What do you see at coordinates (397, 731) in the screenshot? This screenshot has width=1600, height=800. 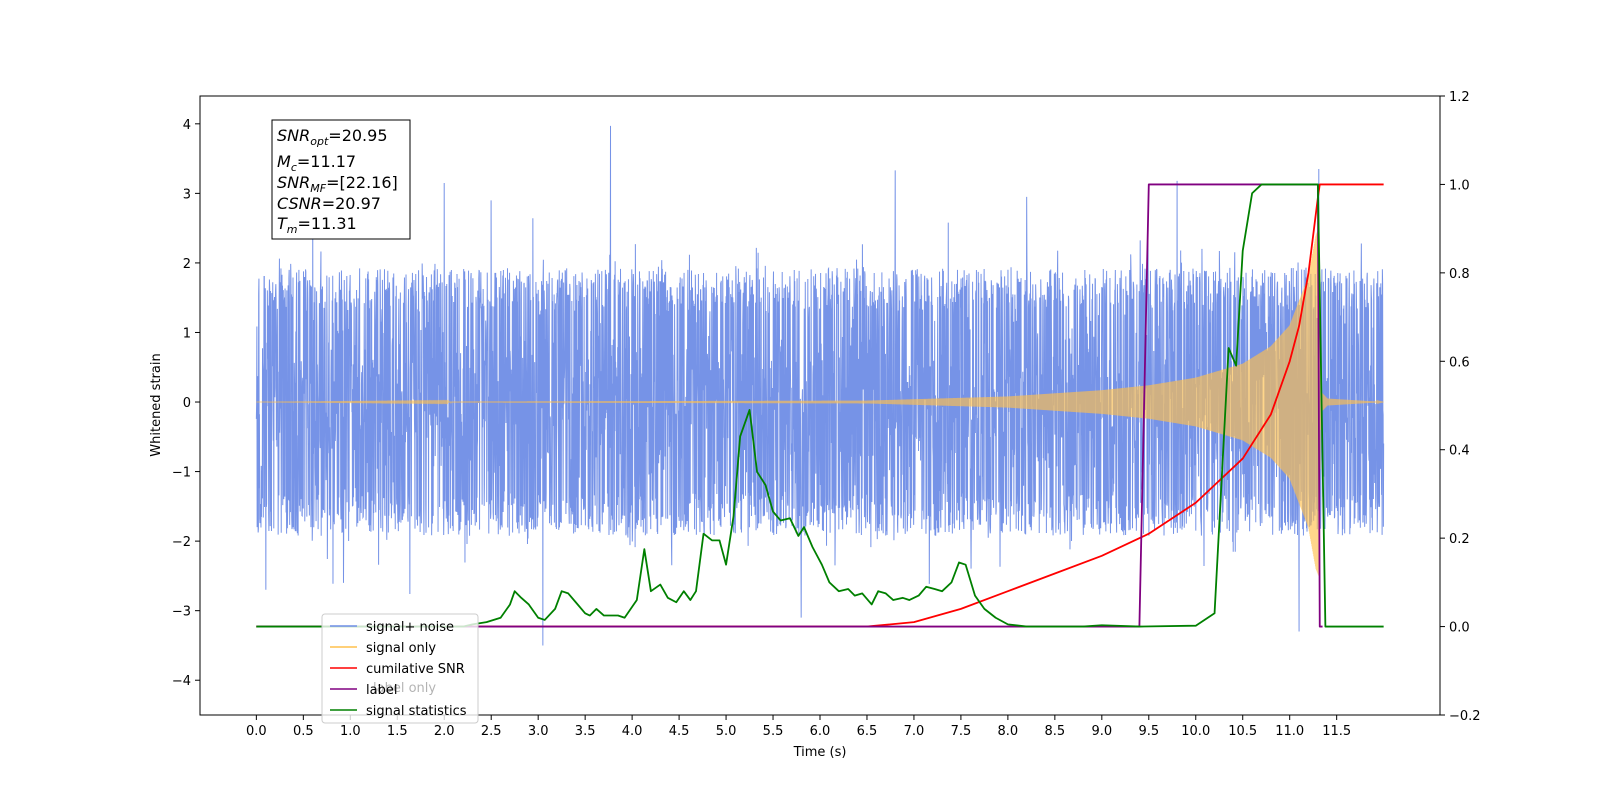 I see `x-tick-label: 1.5` at bounding box center [397, 731].